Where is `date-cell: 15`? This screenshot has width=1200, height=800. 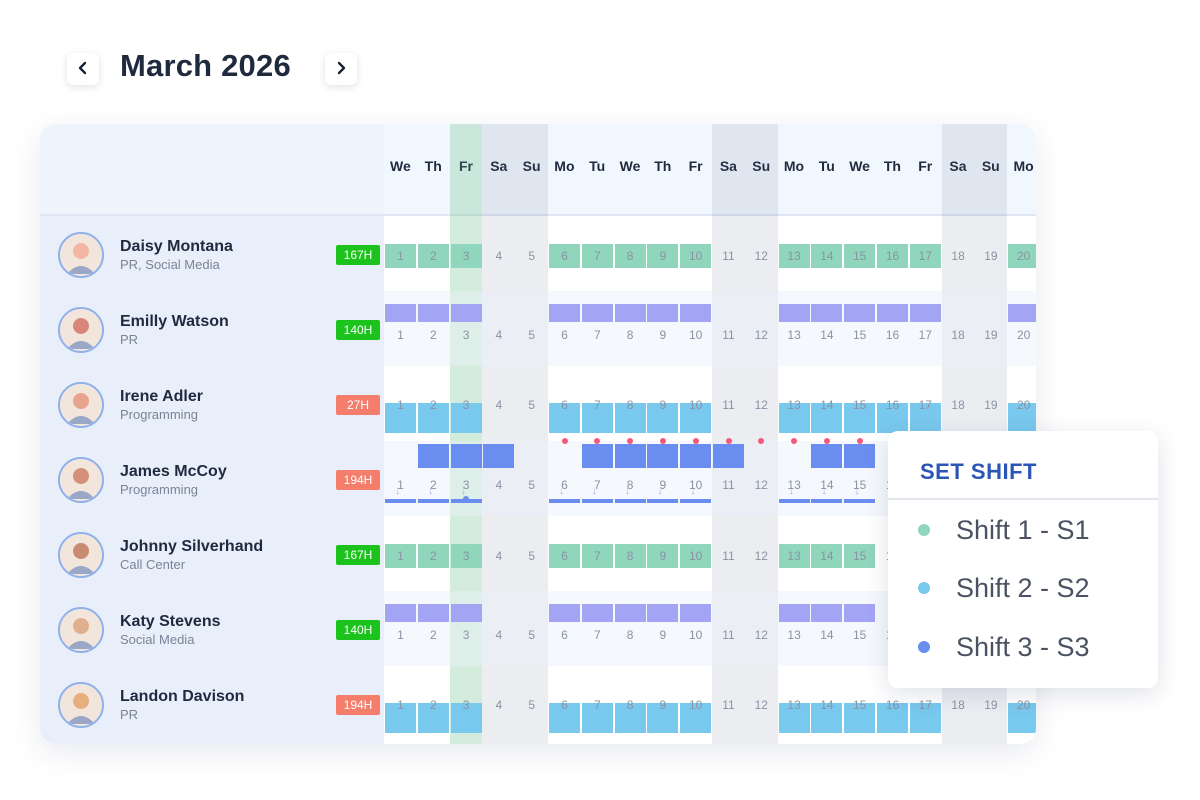
date-cell: 15 is located at coordinates (860, 556).